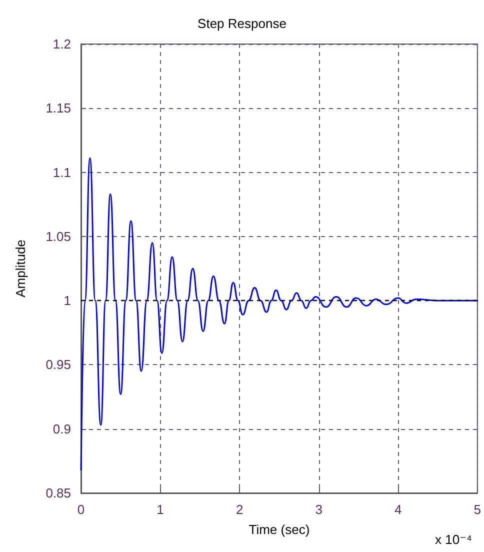 Image resolution: width=484 pixels, height=552 pixels. I want to click on y-tick-label: 0.85, so click(58, 493).